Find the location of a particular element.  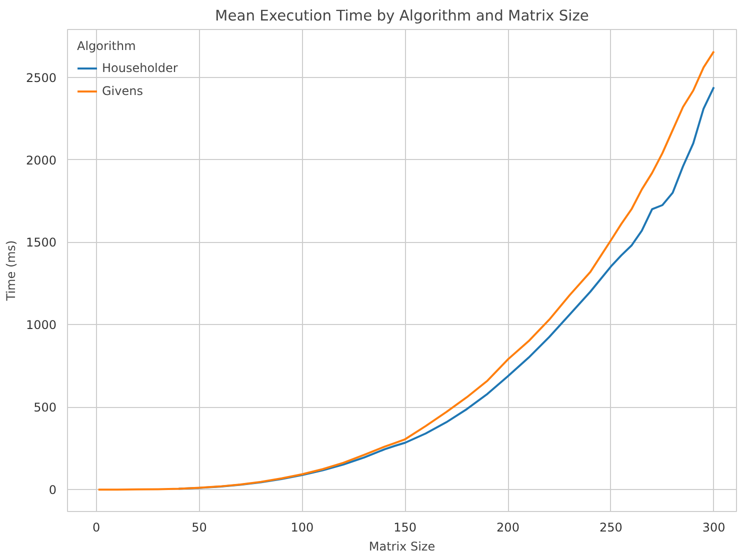

x-tick-label: 200 is located at coordinates (508, 527).